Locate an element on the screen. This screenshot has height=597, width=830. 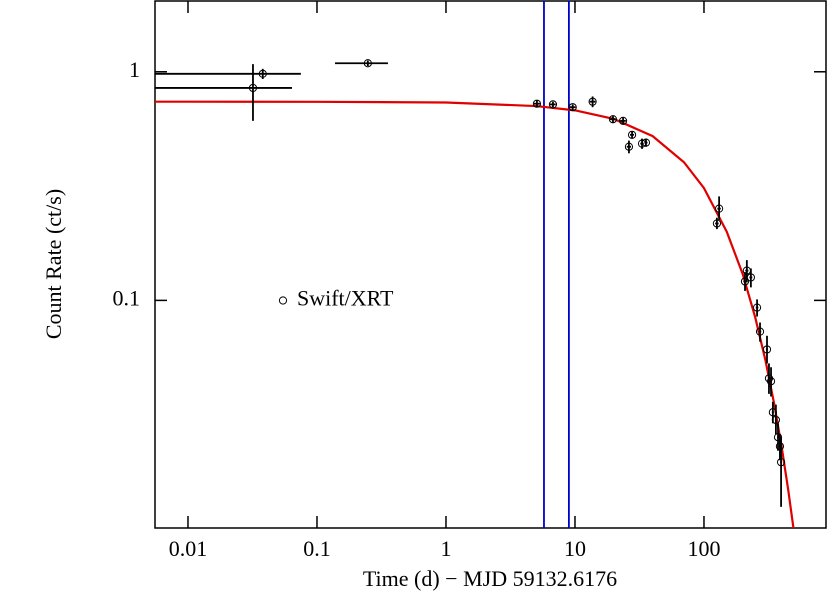
x-tick-label: 1 is located at coordinates (445, 548).